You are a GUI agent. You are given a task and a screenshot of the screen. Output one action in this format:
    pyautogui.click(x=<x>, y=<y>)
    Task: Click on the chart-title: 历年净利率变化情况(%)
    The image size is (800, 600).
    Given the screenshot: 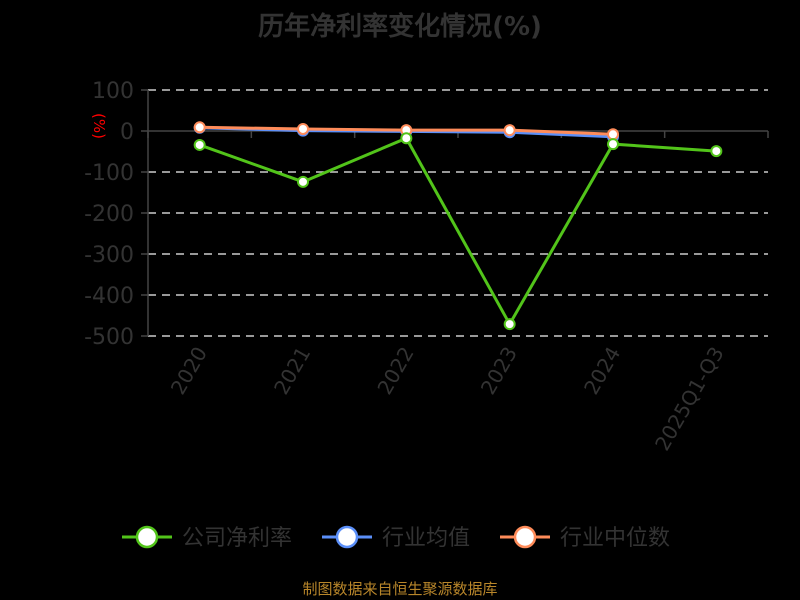 What is the action you would take?
    pyautogui.click(x=400, y=27)
    